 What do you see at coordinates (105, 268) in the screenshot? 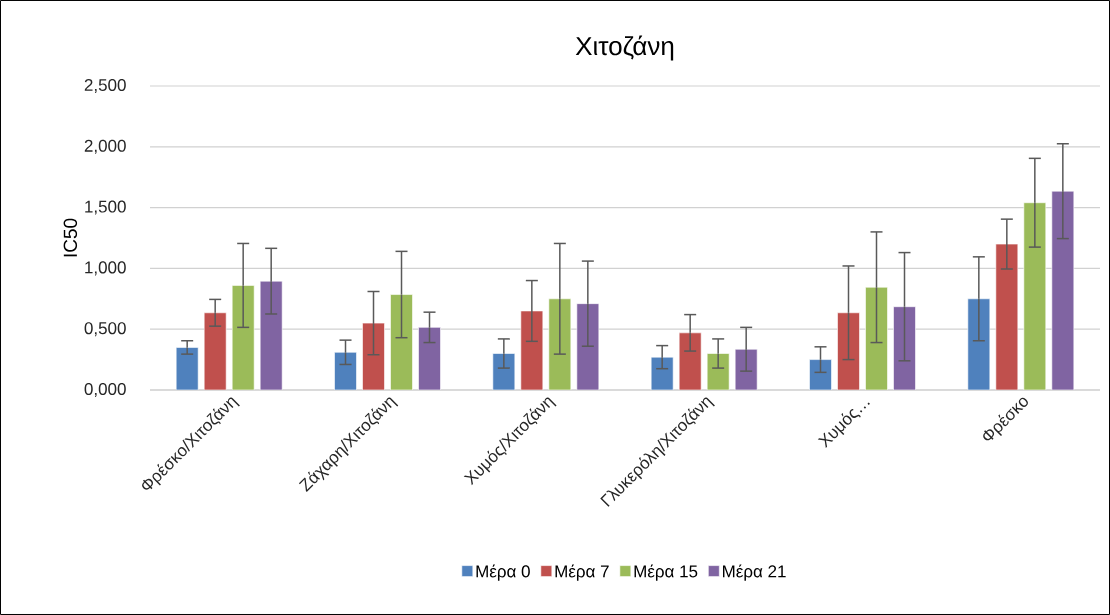
I see `y-tick-label: 1,000` at bounding box center [105, 268].